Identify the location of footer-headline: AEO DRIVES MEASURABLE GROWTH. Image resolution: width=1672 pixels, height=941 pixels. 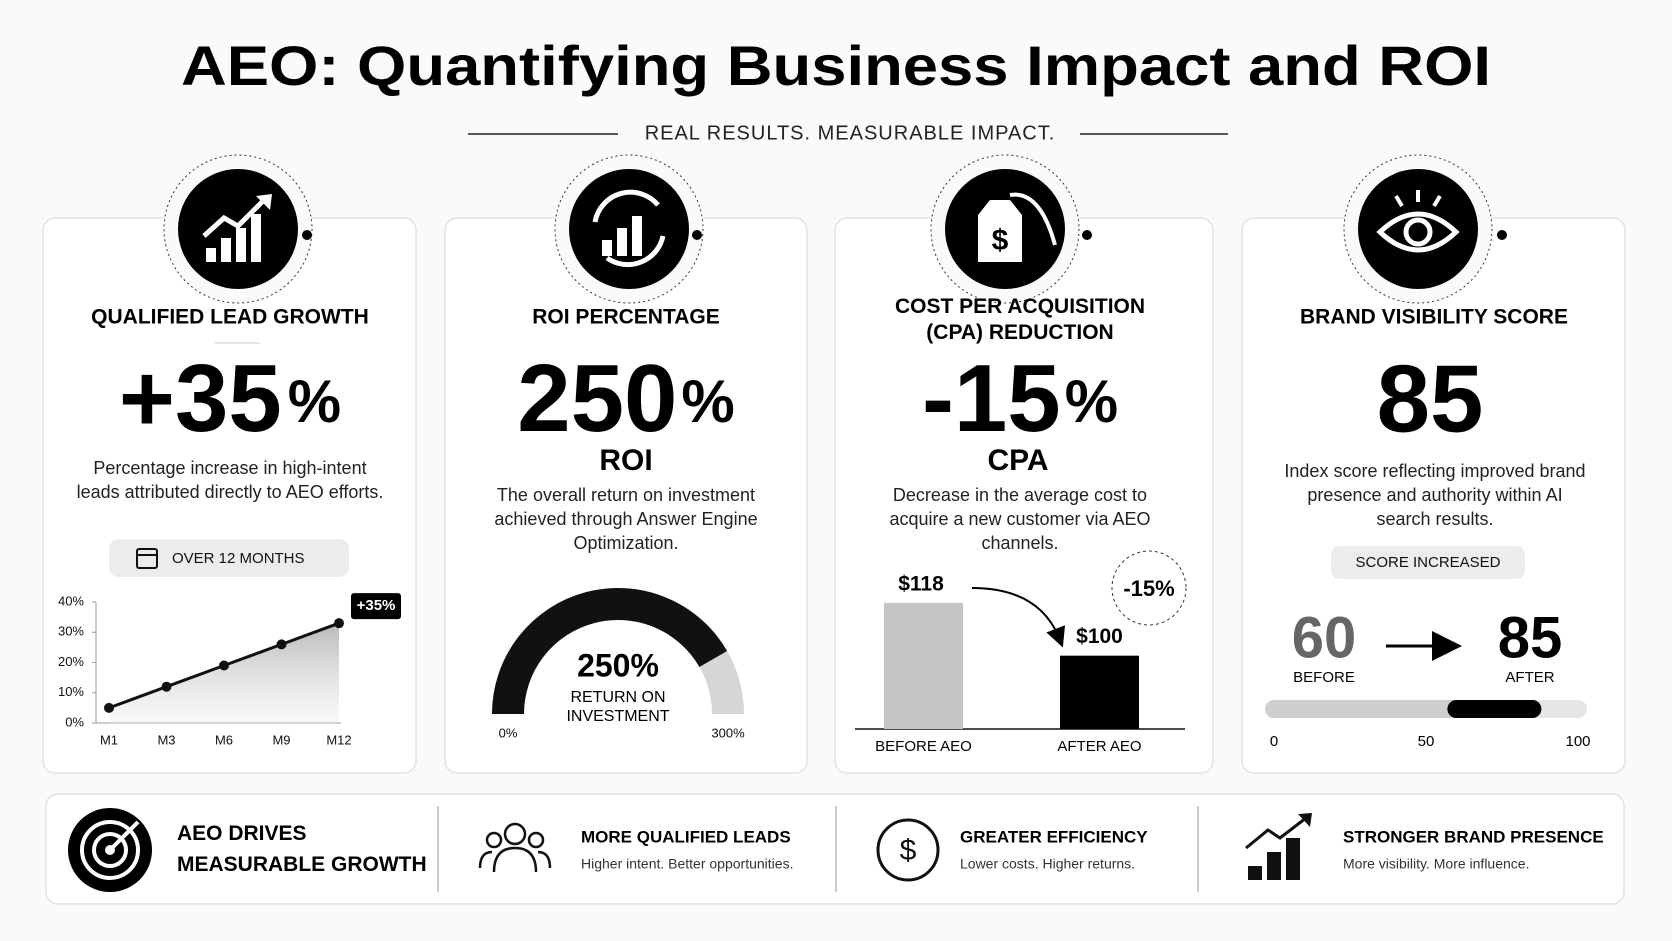
(302, 849).